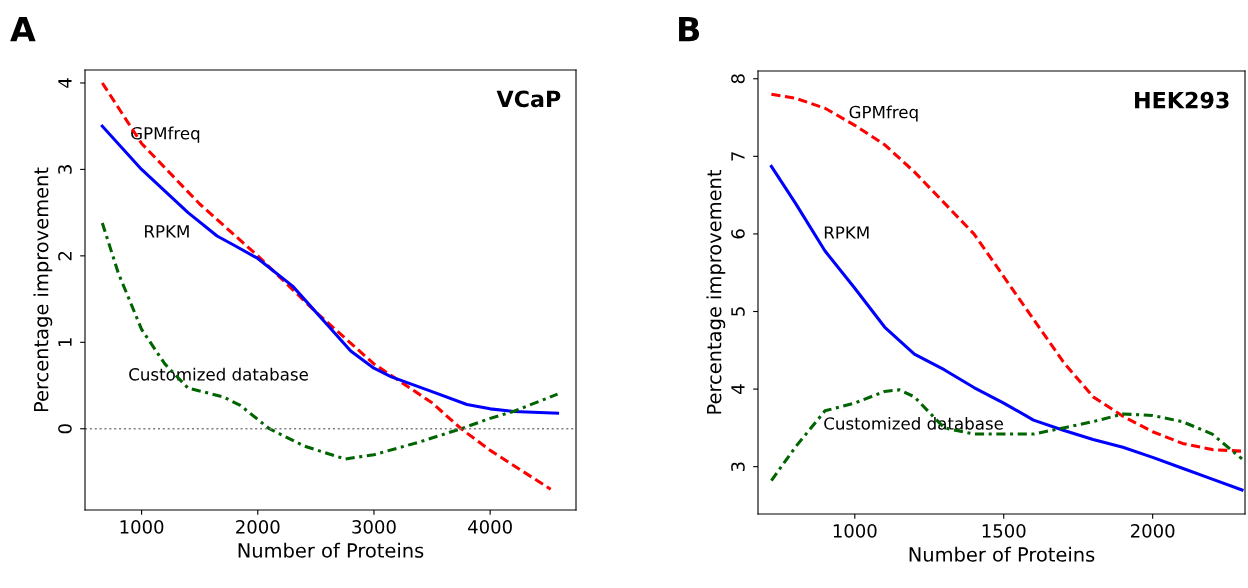 The width and height of the screenshot is (1248, 588). Describe the element at coordinates (23, 29) in the screenshot. I see `text: A` at that location.